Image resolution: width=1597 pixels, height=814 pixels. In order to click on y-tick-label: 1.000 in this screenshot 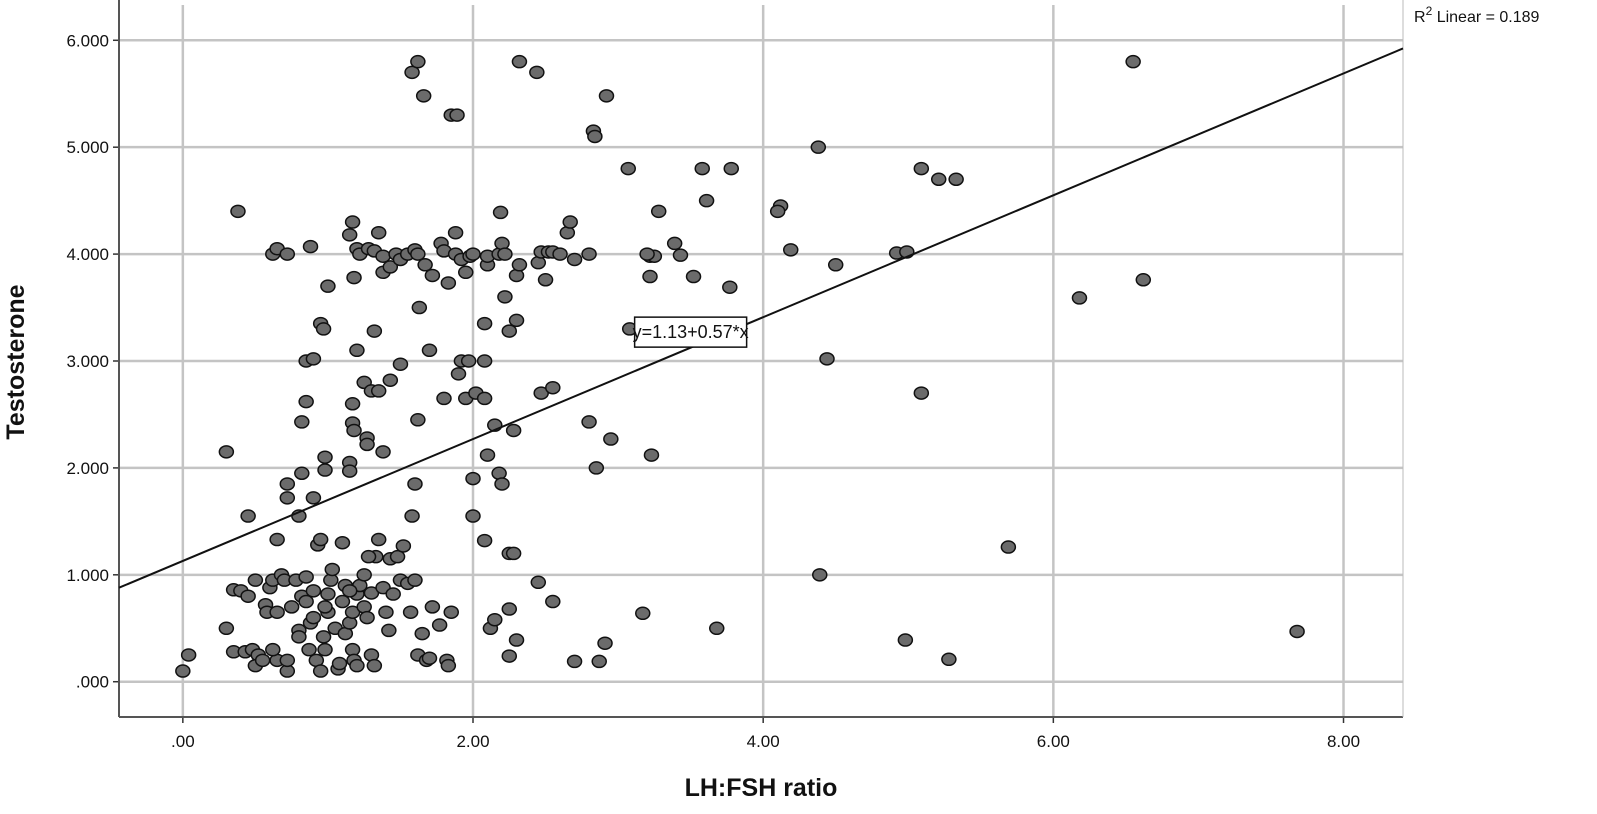, I will do `click(87, 575)`.